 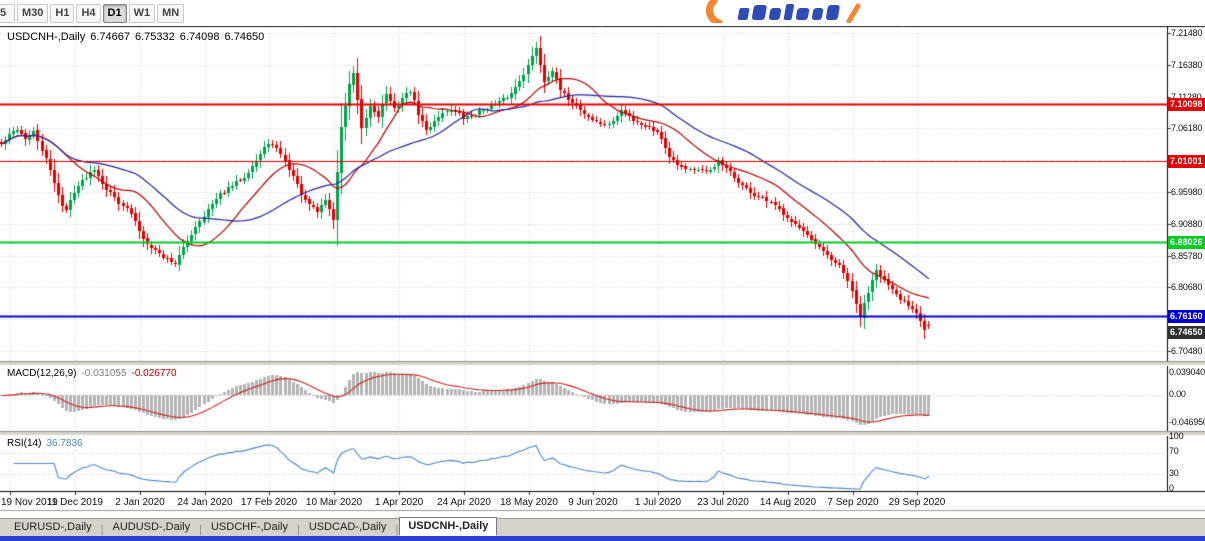 I want to click on chart-tab-usdcad: USDCAD-,Daily, so click(x=347, y=527).